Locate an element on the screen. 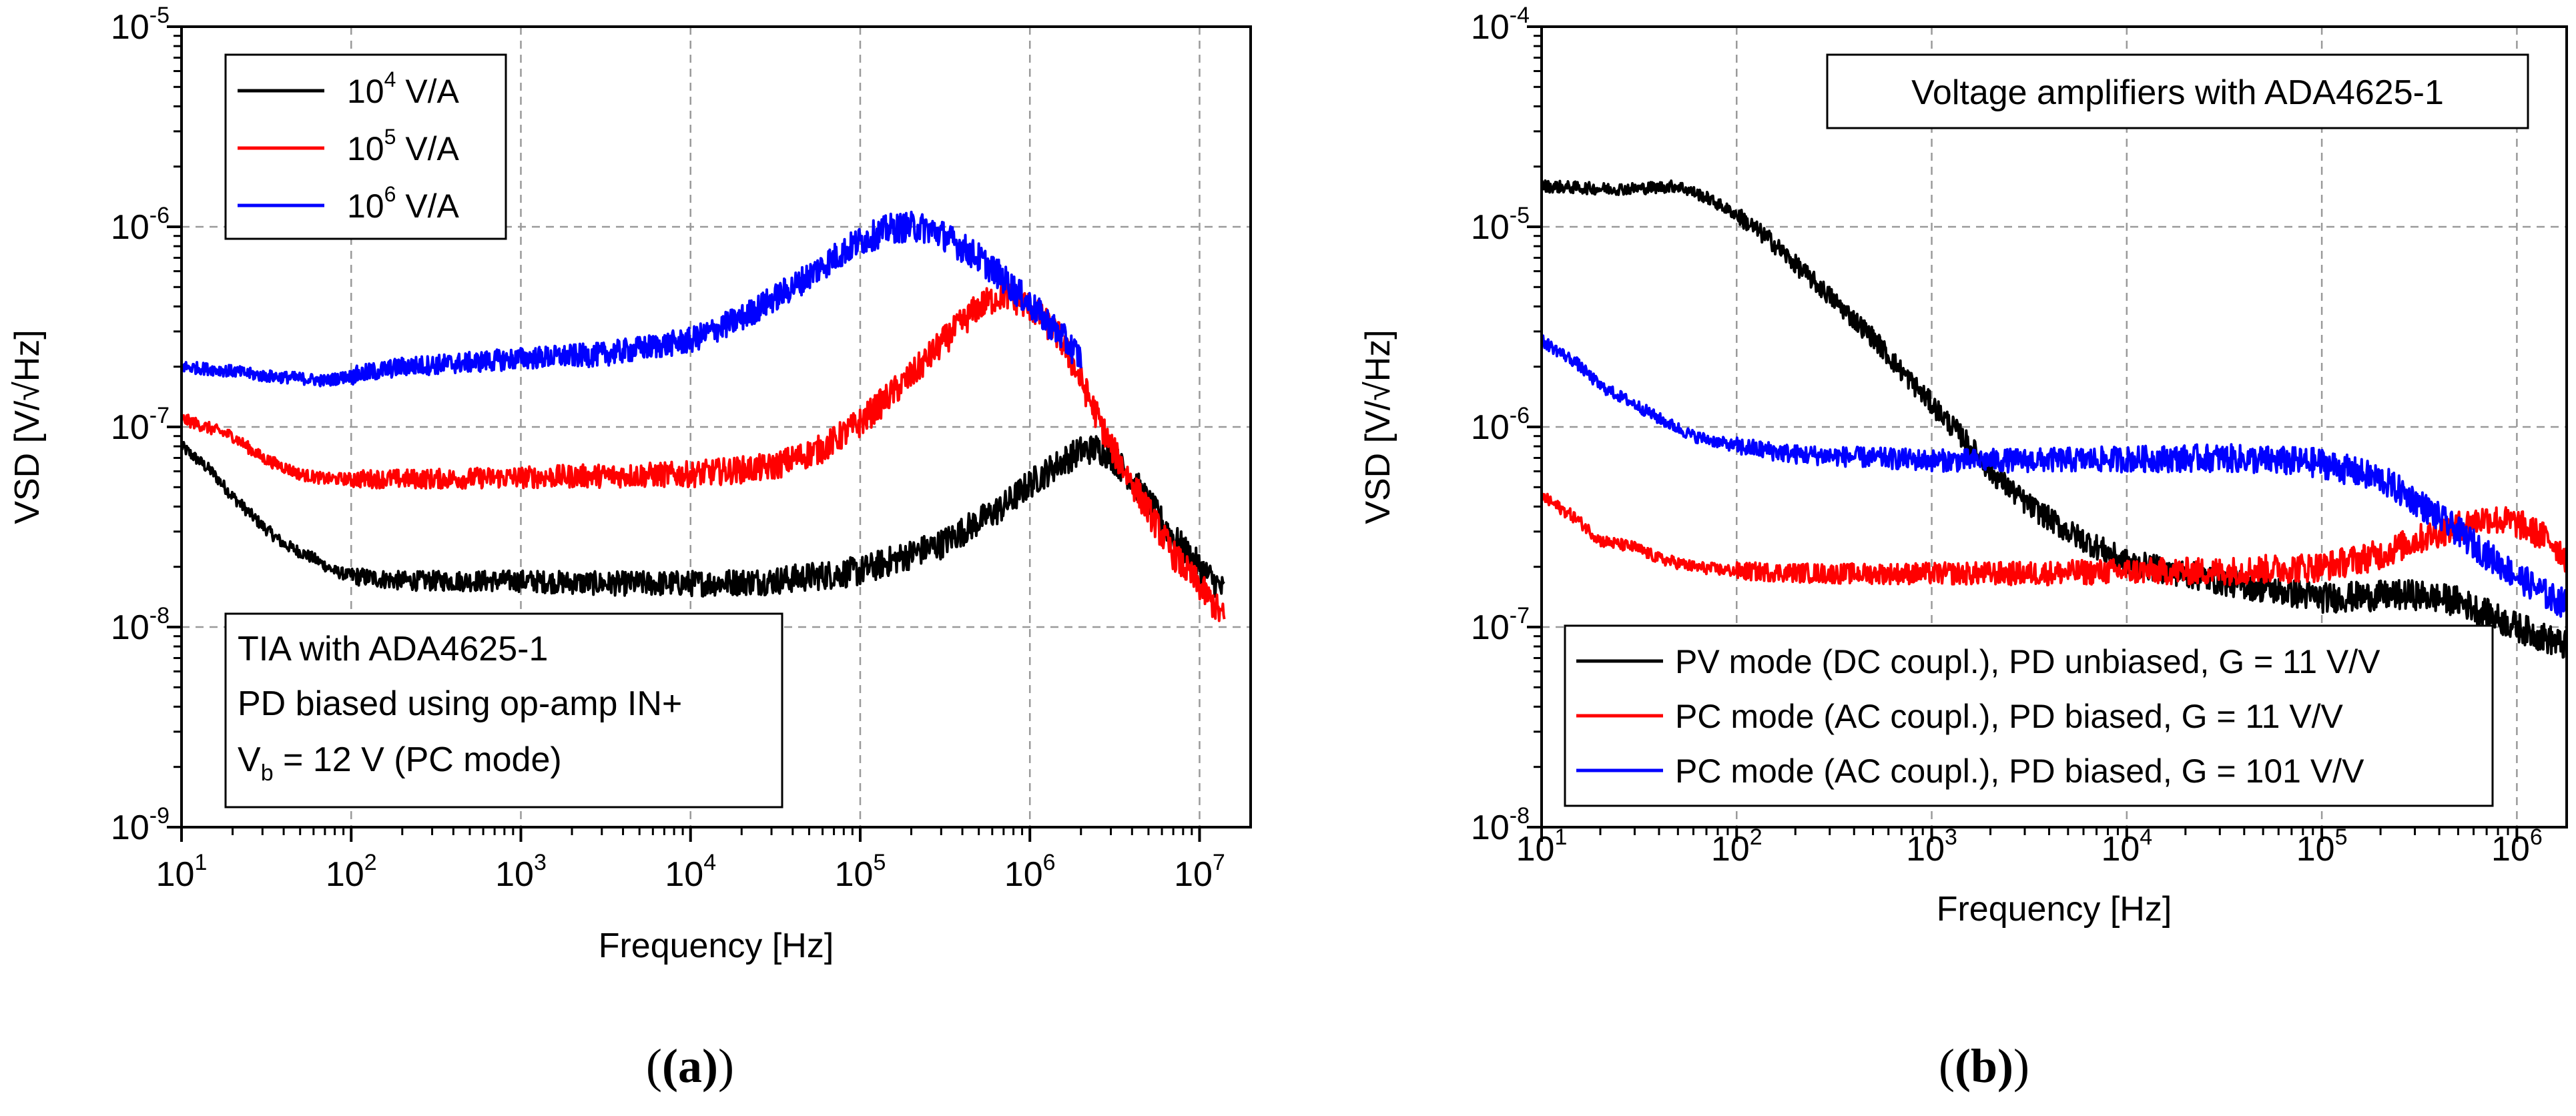 The image size is (2576, 1116). y-tick-labels-b: 10⁻⁸ 10⁻⁷ 10⁻⁶ 10⁻⁵ 10⁻⁴ is located at coordinates (1501, 425).